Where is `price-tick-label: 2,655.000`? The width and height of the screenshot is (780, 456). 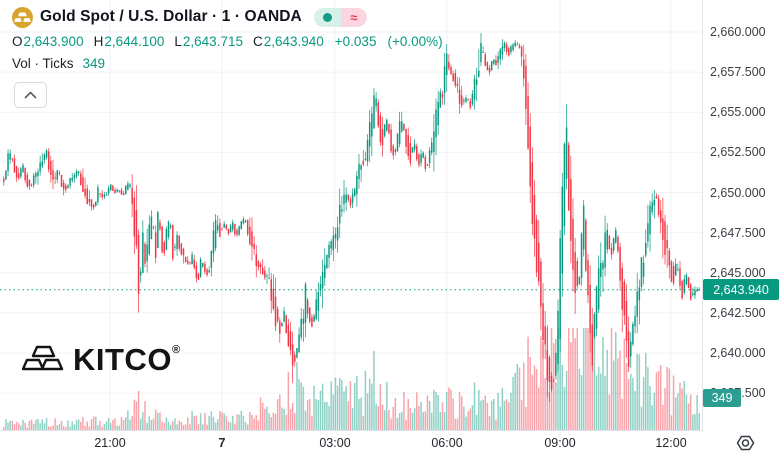
price-tick-label: 2,655.000 is located at coordinates (738, 112).